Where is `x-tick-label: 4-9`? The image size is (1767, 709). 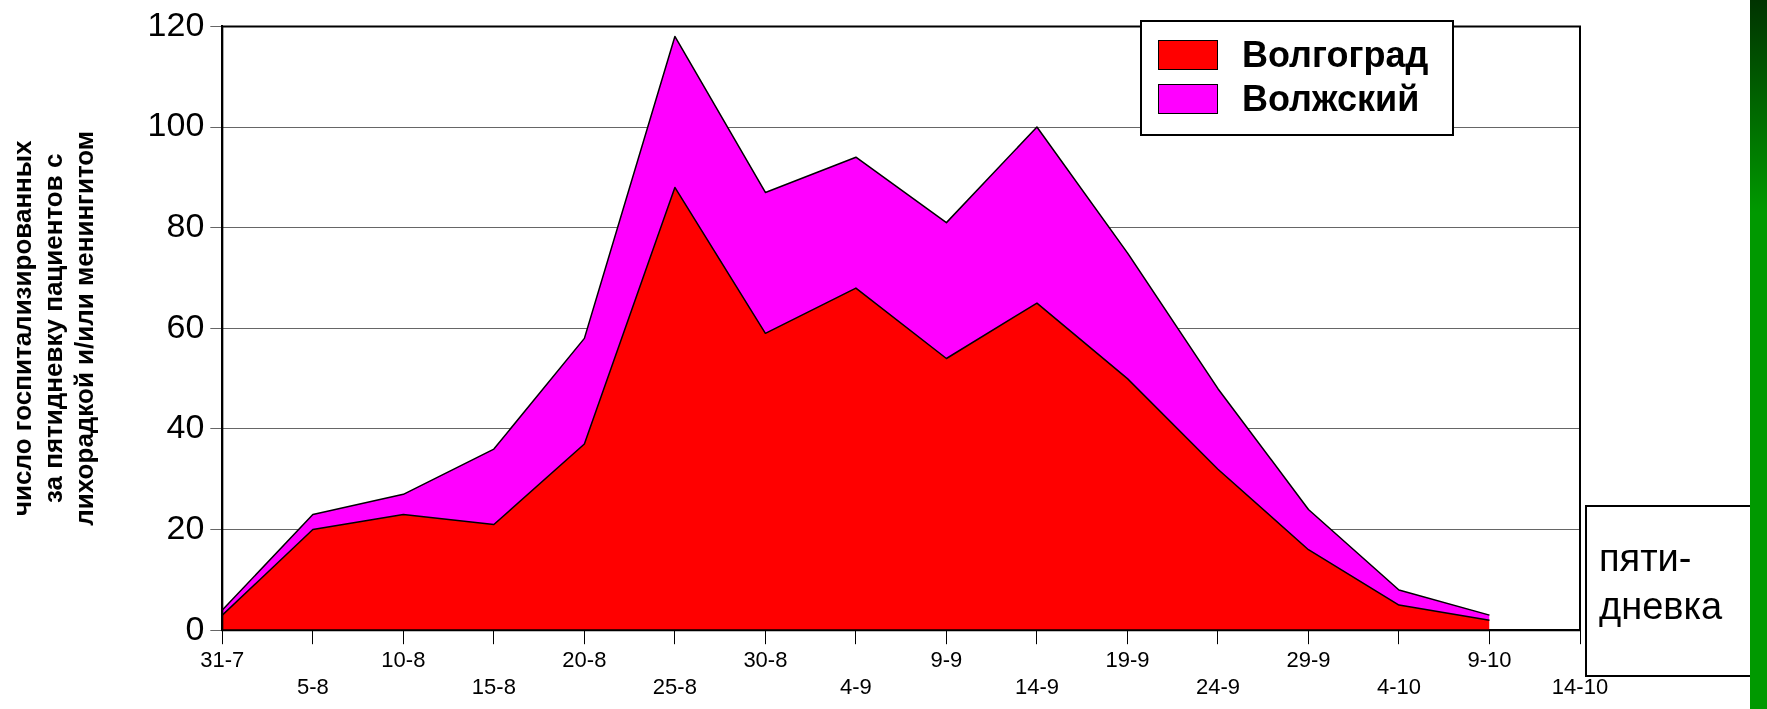
x-tick-label: 4-9 is located at coordinates (856, 686).